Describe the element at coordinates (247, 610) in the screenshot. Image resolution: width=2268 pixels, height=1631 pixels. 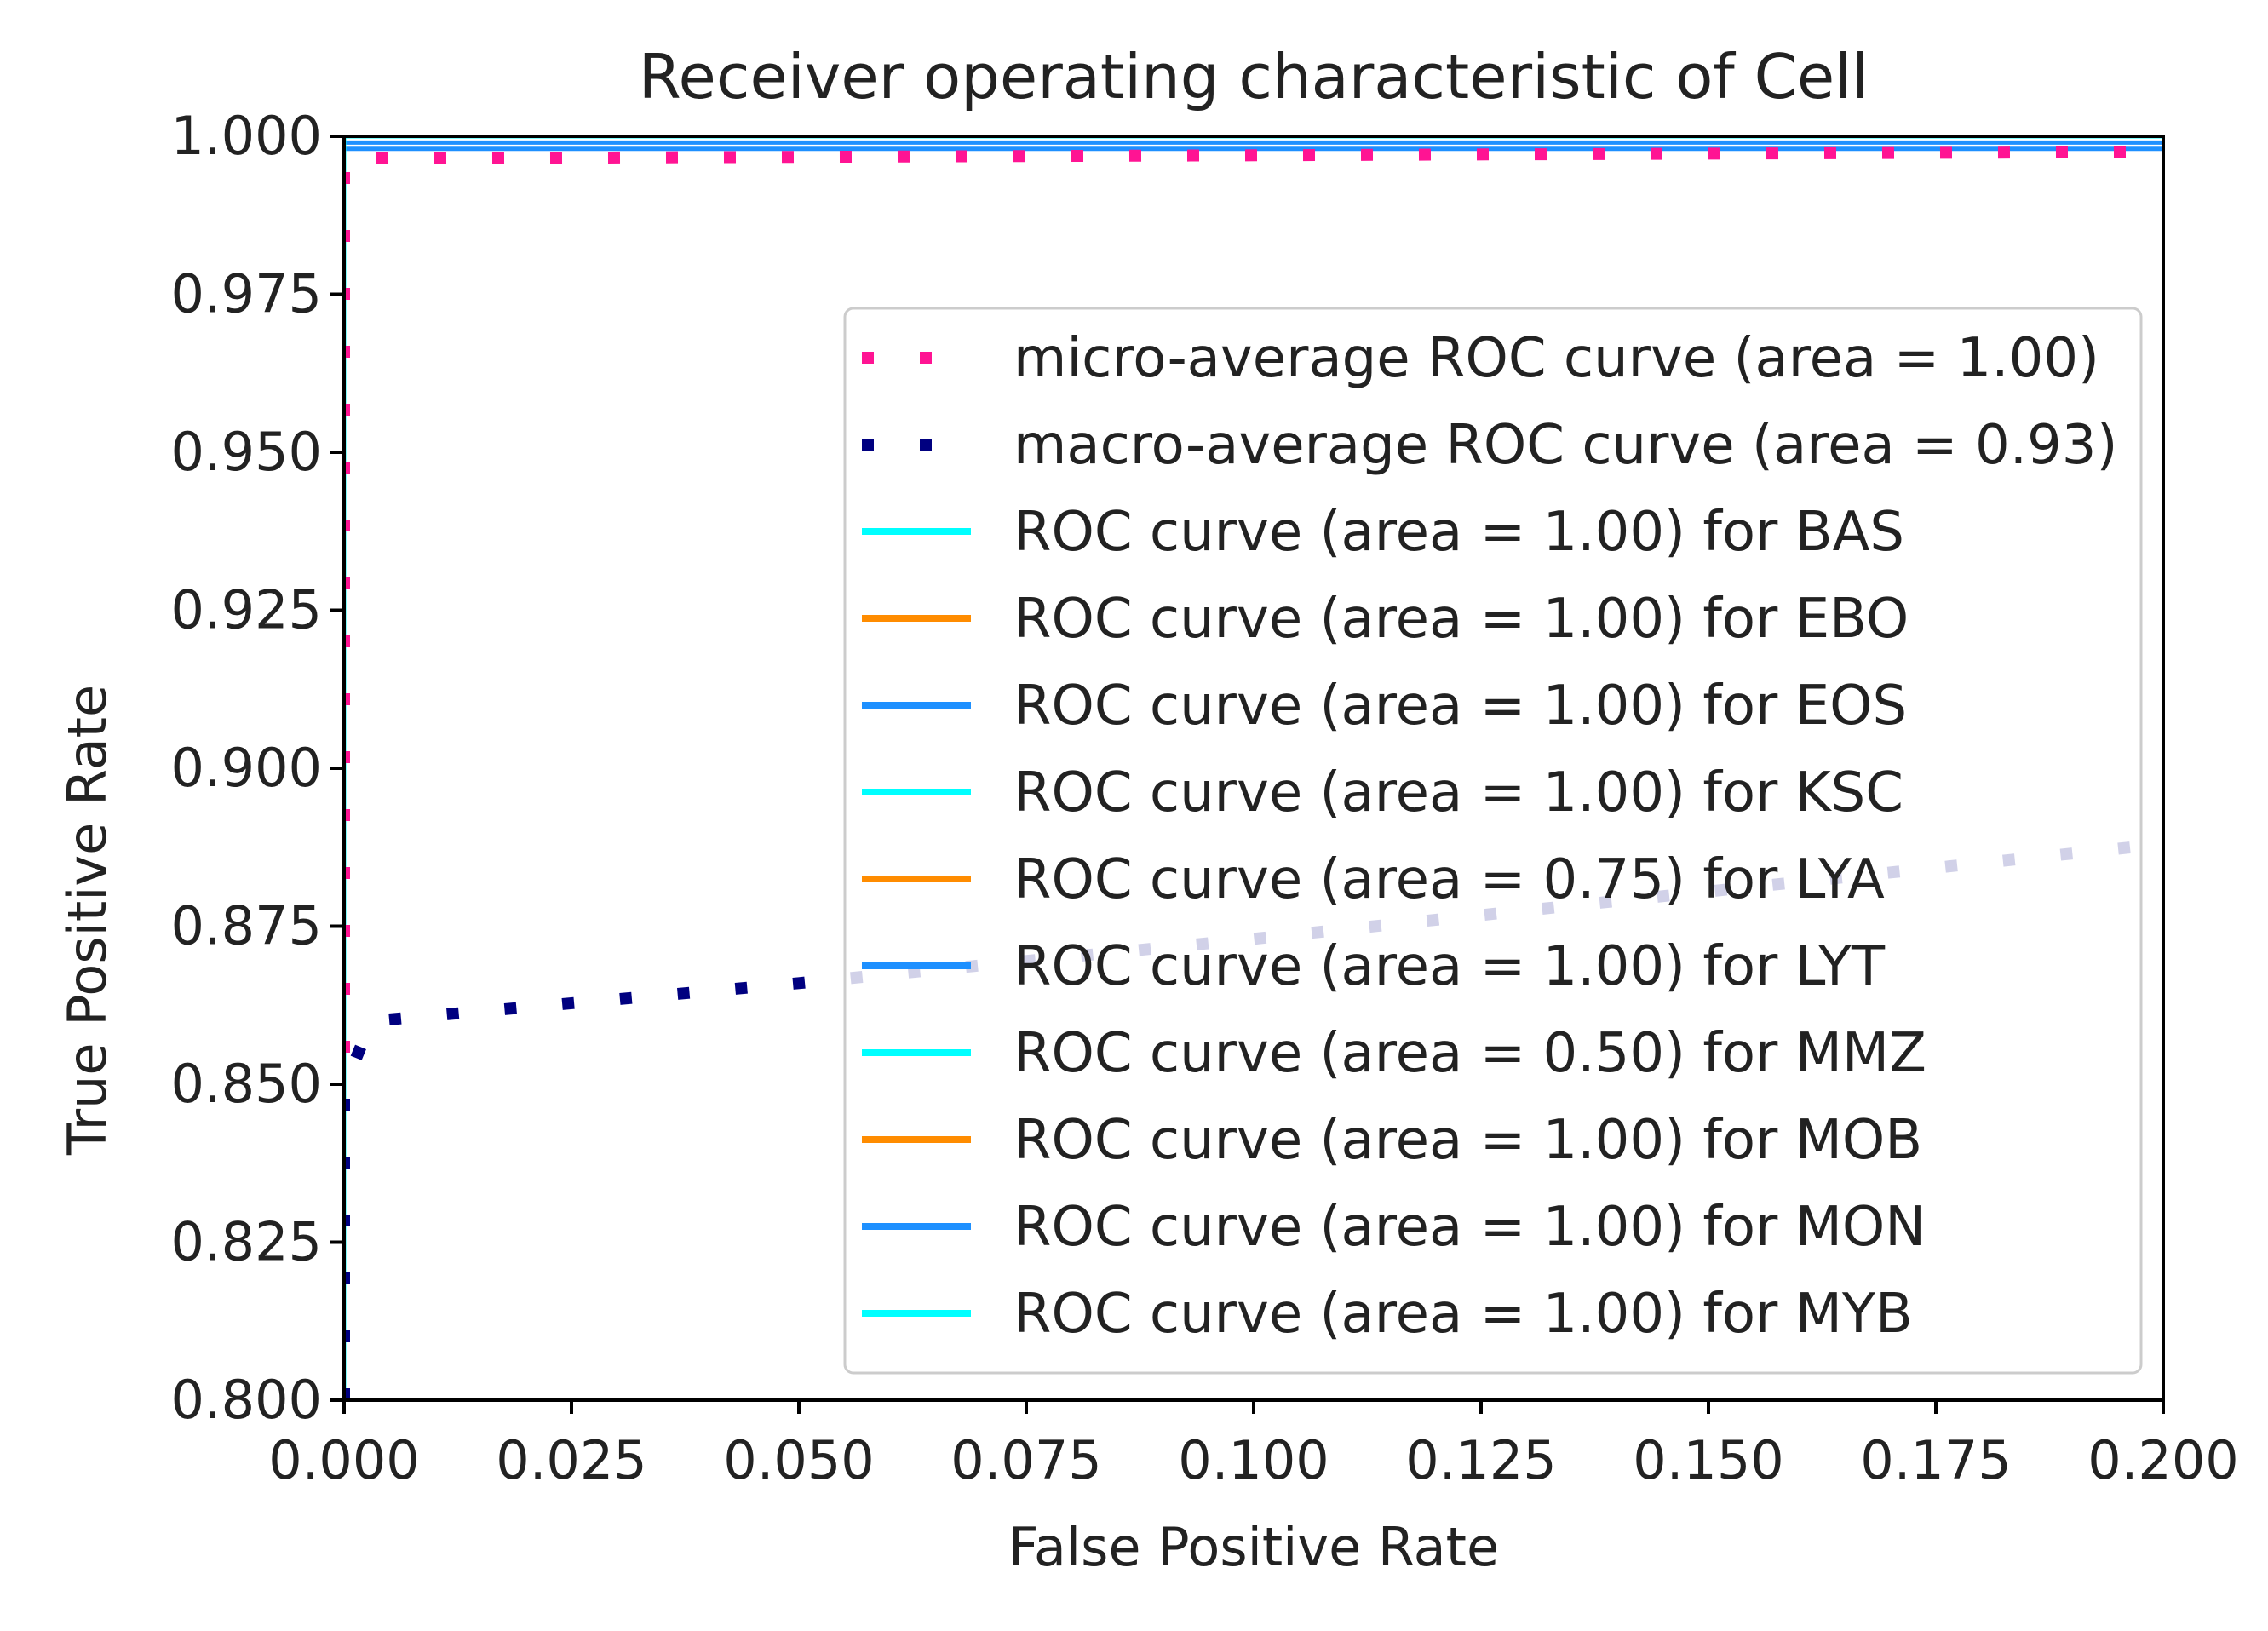
I see `y-tick-label: 0.925` at that location.